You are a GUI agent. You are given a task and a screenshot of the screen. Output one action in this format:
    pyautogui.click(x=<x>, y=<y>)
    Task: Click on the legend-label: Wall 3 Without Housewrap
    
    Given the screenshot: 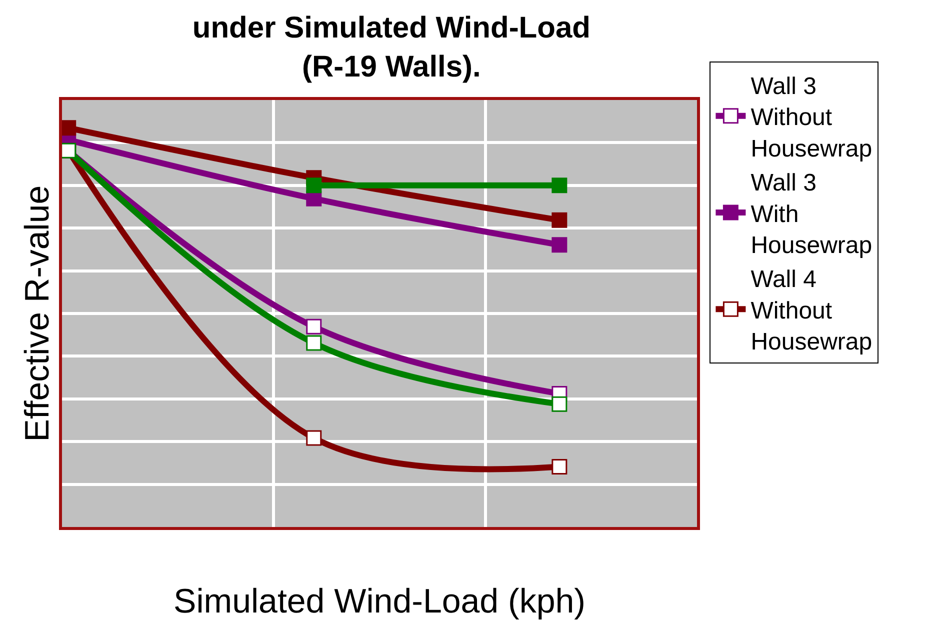 What is the action you would take?
    pyautogui.click(x=811, y=117)
    